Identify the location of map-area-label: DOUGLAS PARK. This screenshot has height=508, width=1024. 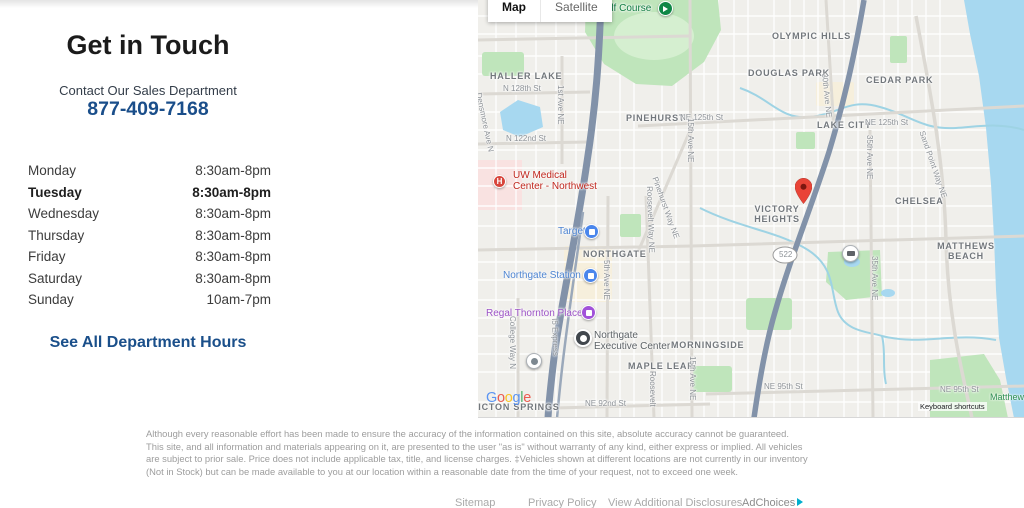
(789, 73).